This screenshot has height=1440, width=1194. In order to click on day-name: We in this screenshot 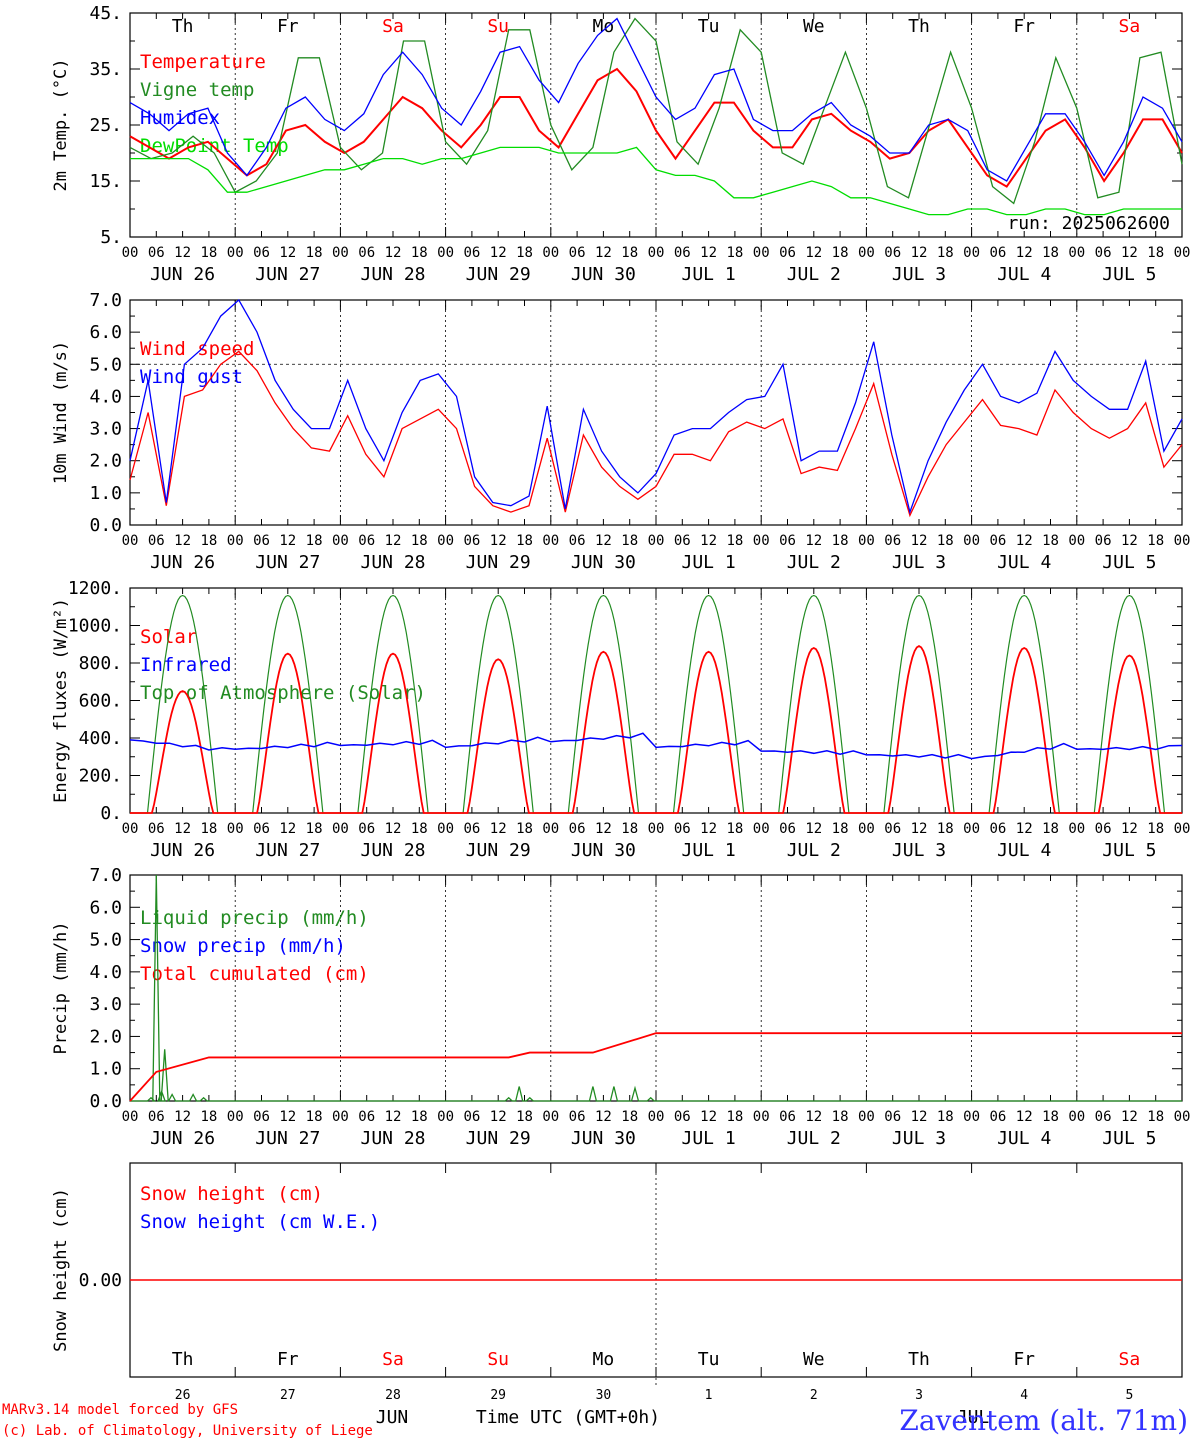, I will do `click(814, 26)`.